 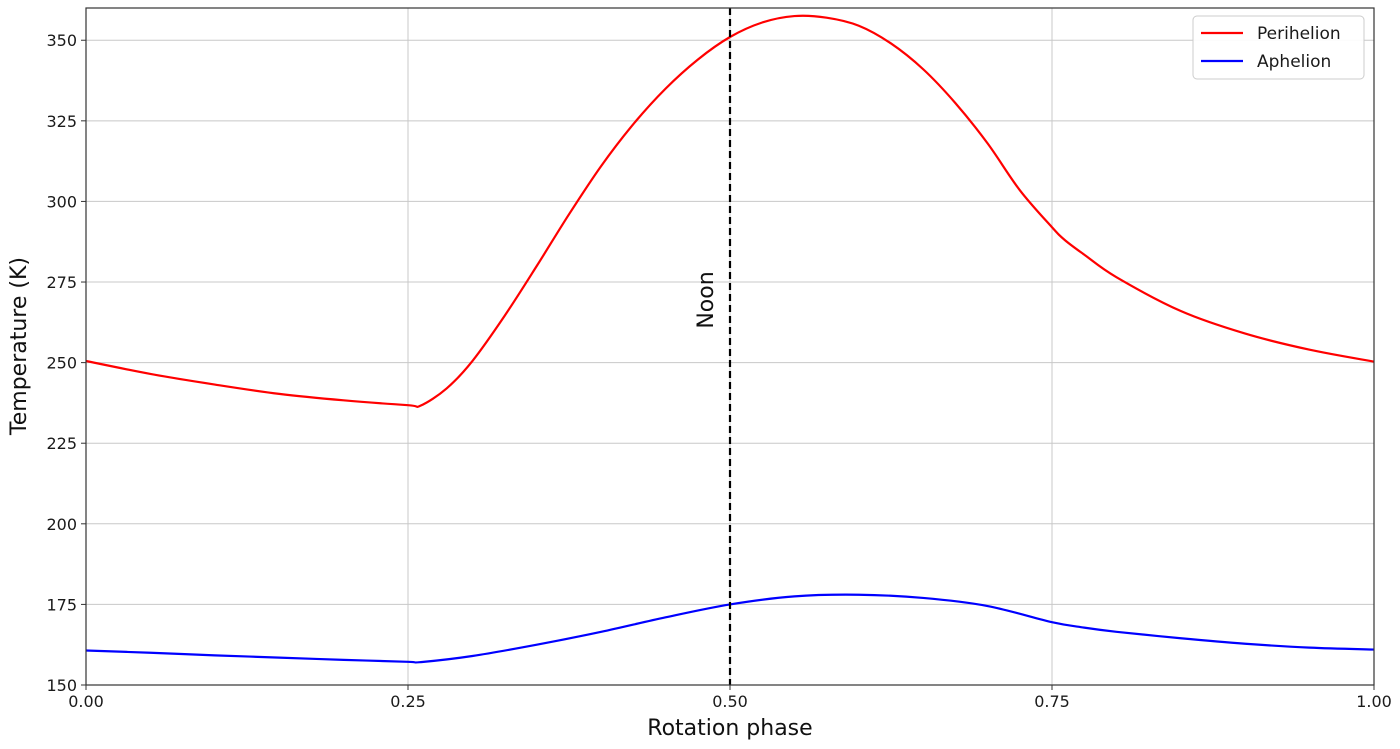 I want to click on x-tick-label: 0.75, so click(x=1052, y=701).